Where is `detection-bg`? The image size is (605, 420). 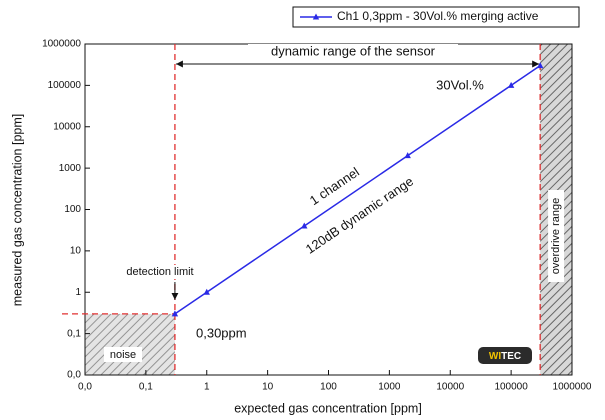
detection-bg is located at coordinates (160, 272).